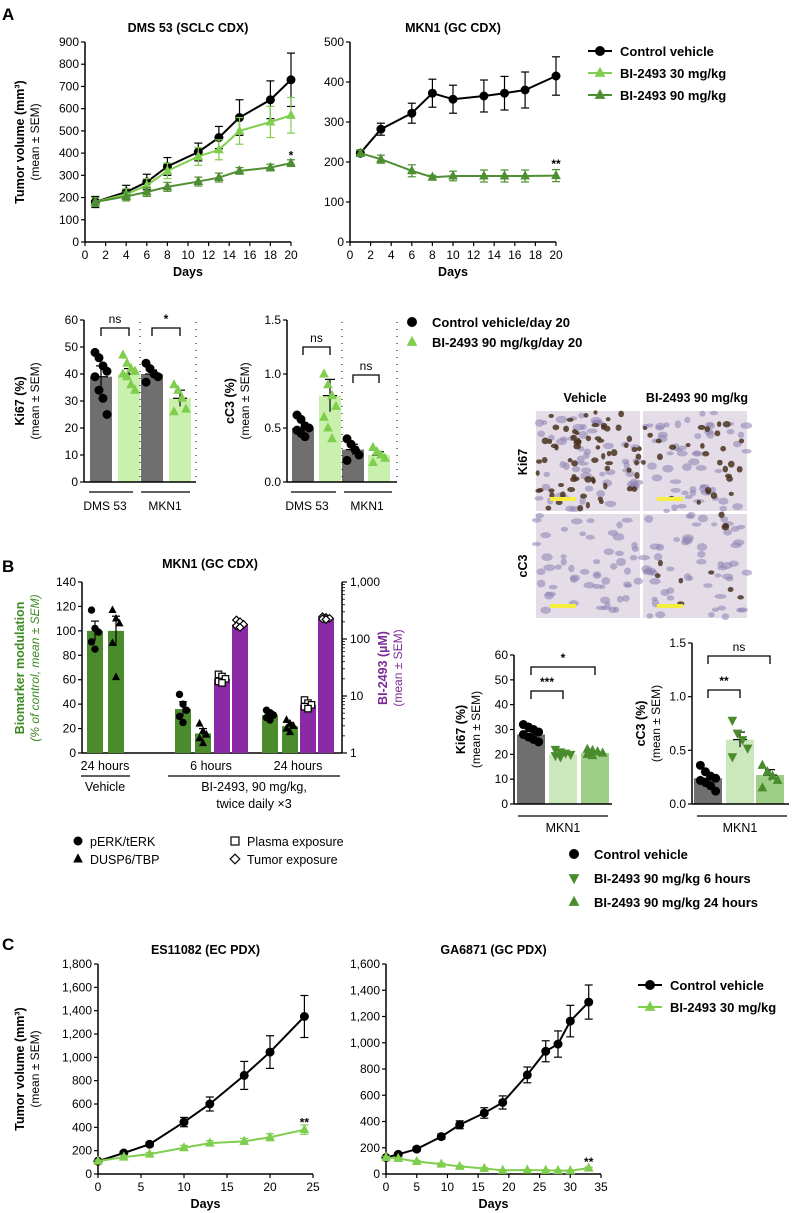 The width and height of the screenshot is (796, 1213). What do you see at coordinates (365, 1017) in the screenshot?
I see `y-tick-label: 1,200` at bounding box center [365, 1017].